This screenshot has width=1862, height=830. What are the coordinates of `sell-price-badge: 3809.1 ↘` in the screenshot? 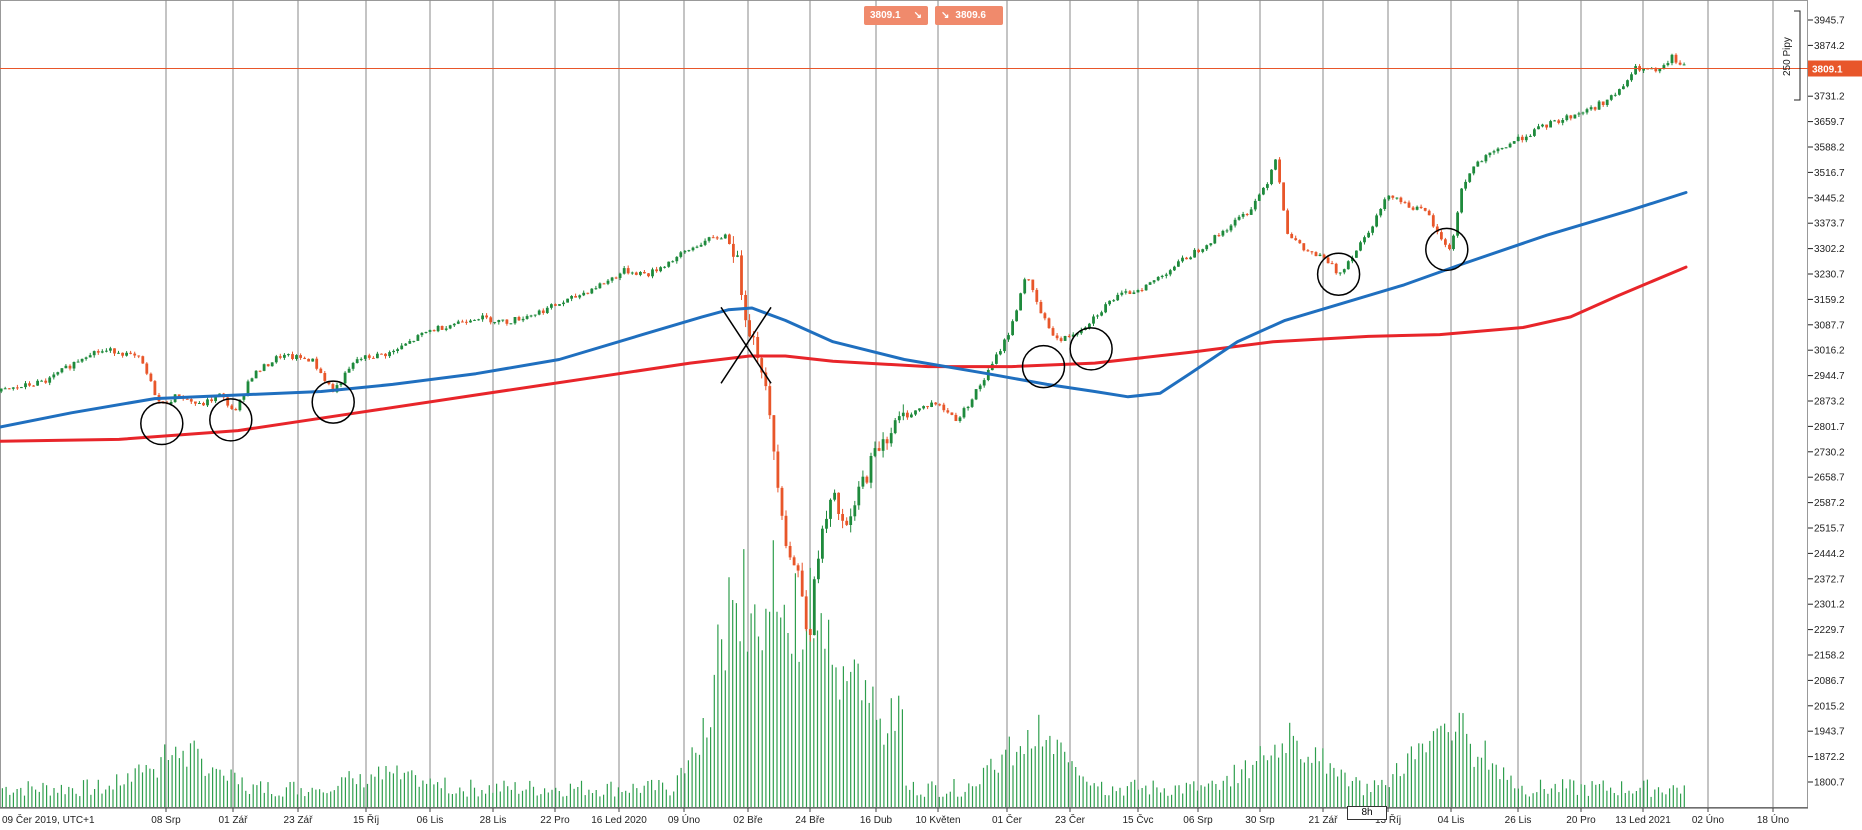 It's located at (896, 15).